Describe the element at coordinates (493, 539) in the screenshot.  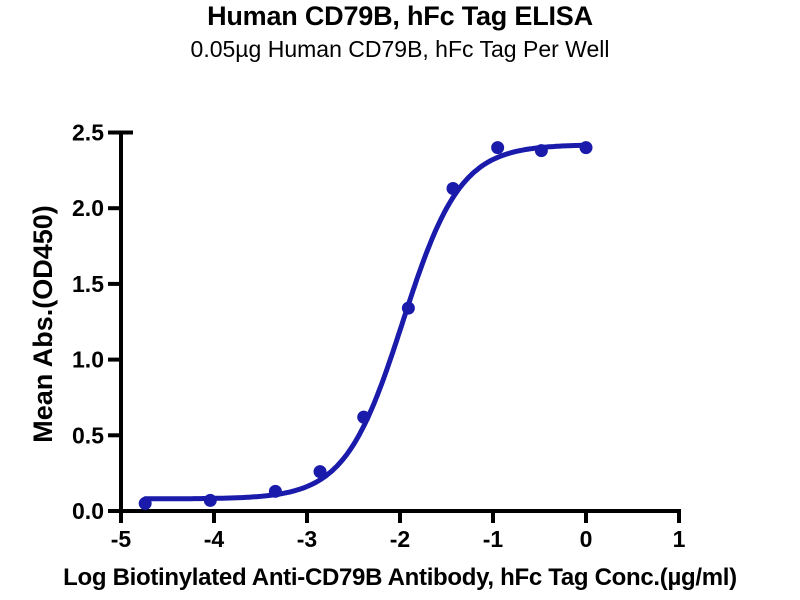
I see `x-tick-label: -1` at that location.